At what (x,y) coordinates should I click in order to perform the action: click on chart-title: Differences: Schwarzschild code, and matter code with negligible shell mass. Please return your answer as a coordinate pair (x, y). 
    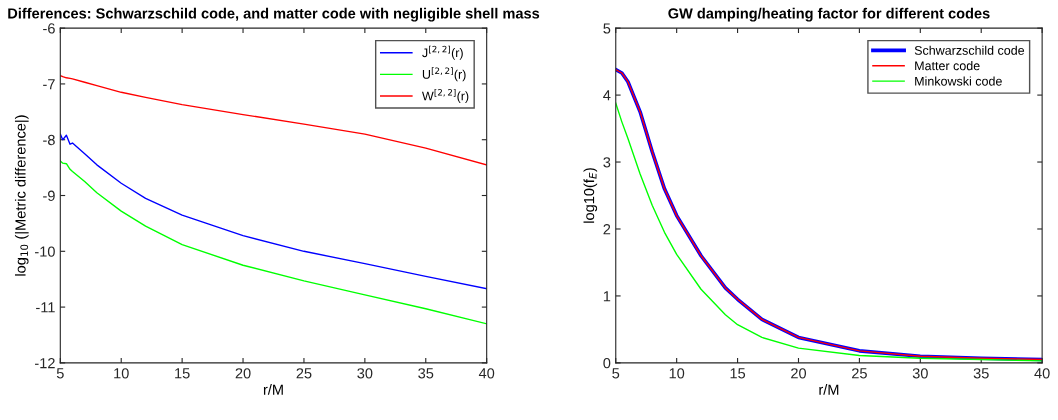
    Looking at the image, I should click on (274, 14).